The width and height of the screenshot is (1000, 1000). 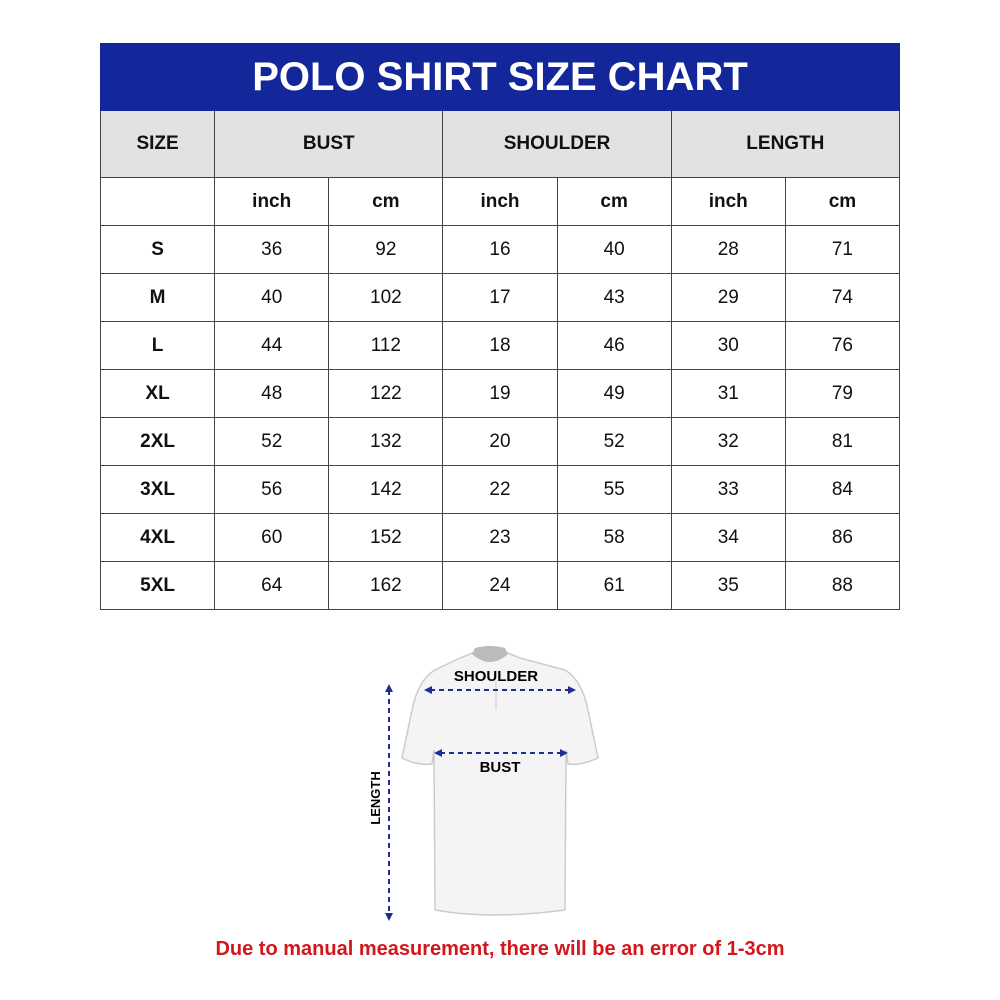 I want to click on value-cell: 64, so click(x=272, y=585).